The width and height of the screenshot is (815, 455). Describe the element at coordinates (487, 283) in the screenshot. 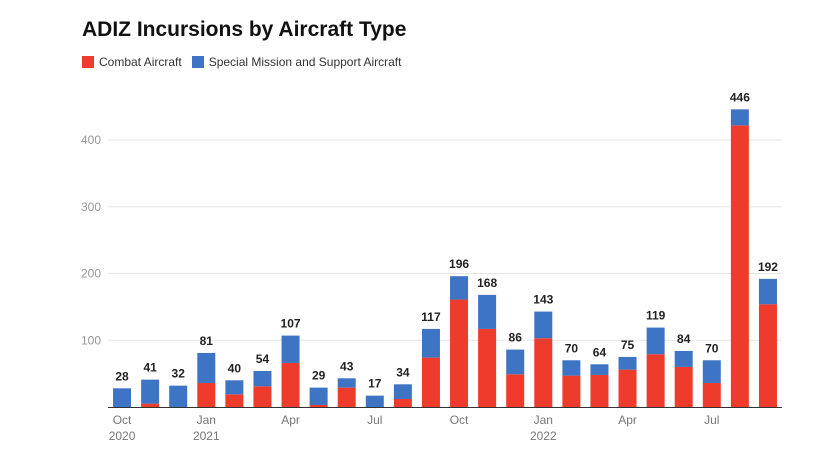

I see `bar-total-label: 168` at that location.